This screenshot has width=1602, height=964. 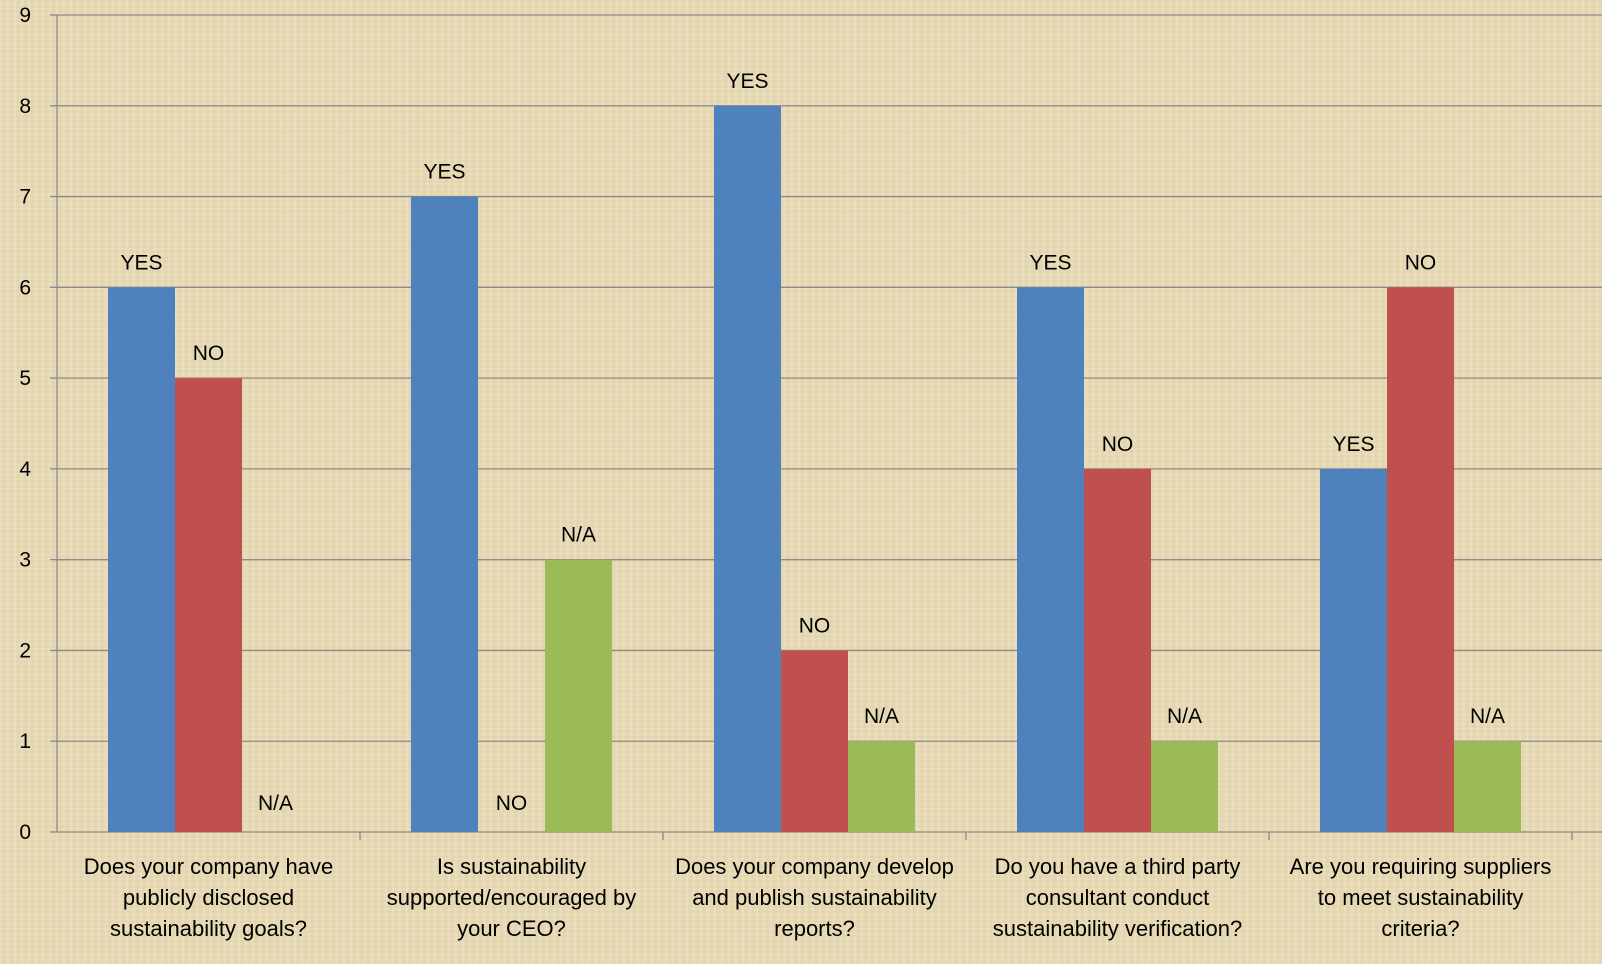 What do you see at coordinates (25, 560) in the screenshot?
I see `y-tick-label: 3` at bounding box center [25, 560].